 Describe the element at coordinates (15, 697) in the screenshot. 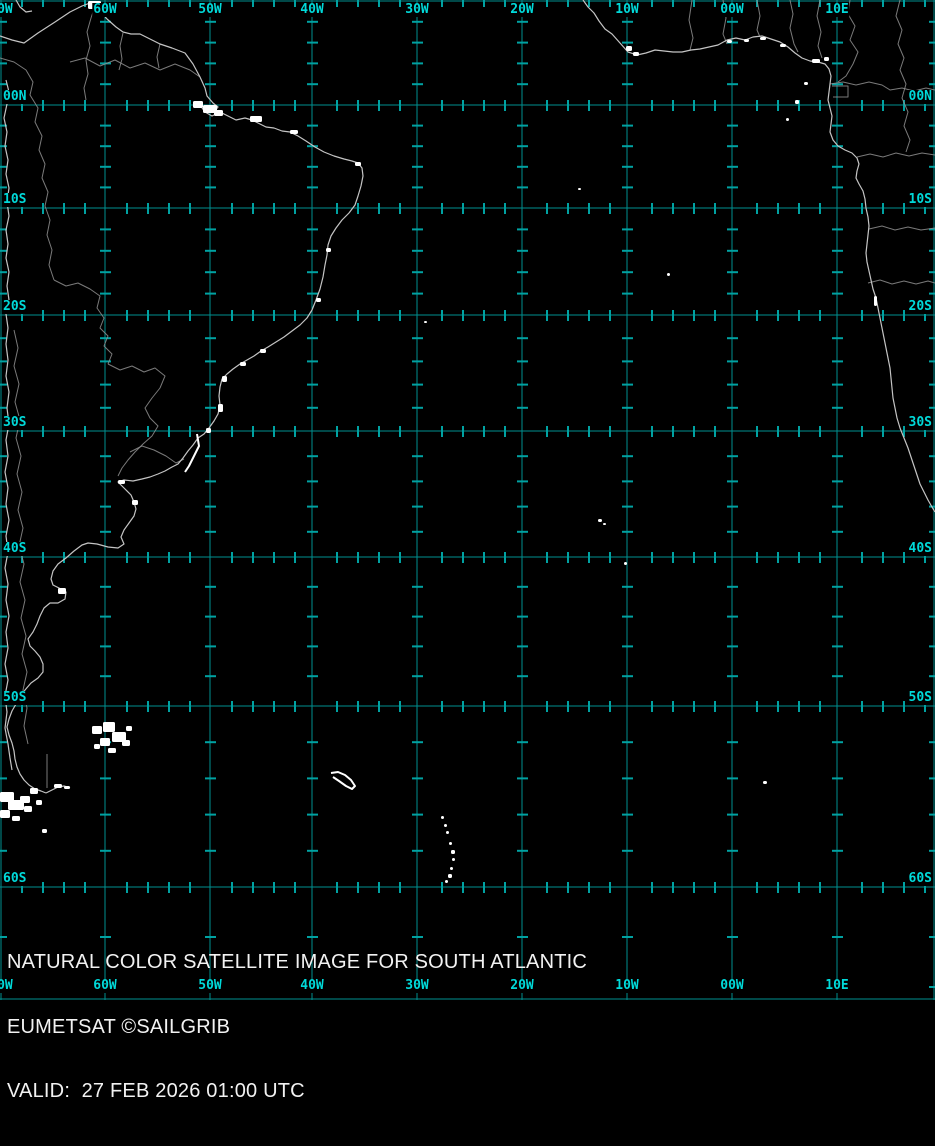

I see `lat-label-left: 50S` at that location.